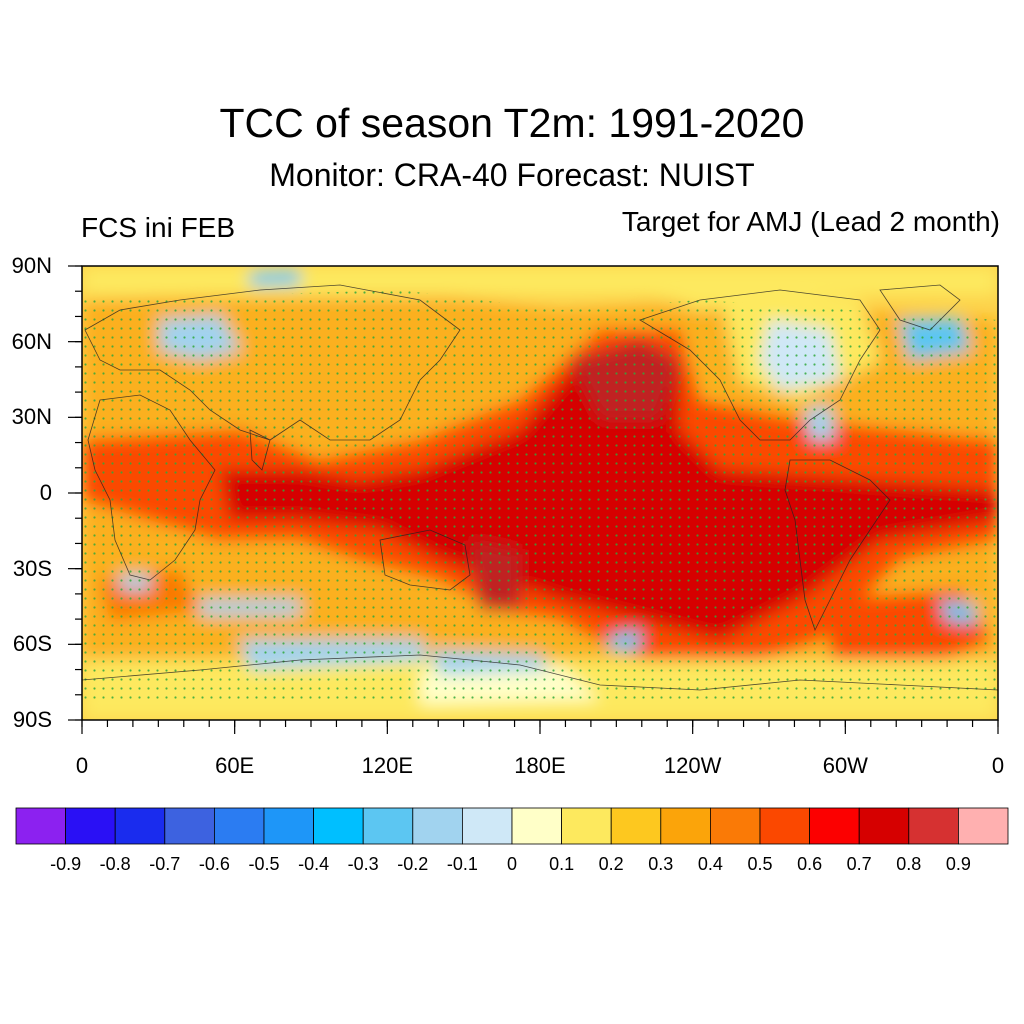 Image resolution: width=1024 pixels, height=1024 pixels. I want to click on colorbar-label: -0.8, so click(115, 864).